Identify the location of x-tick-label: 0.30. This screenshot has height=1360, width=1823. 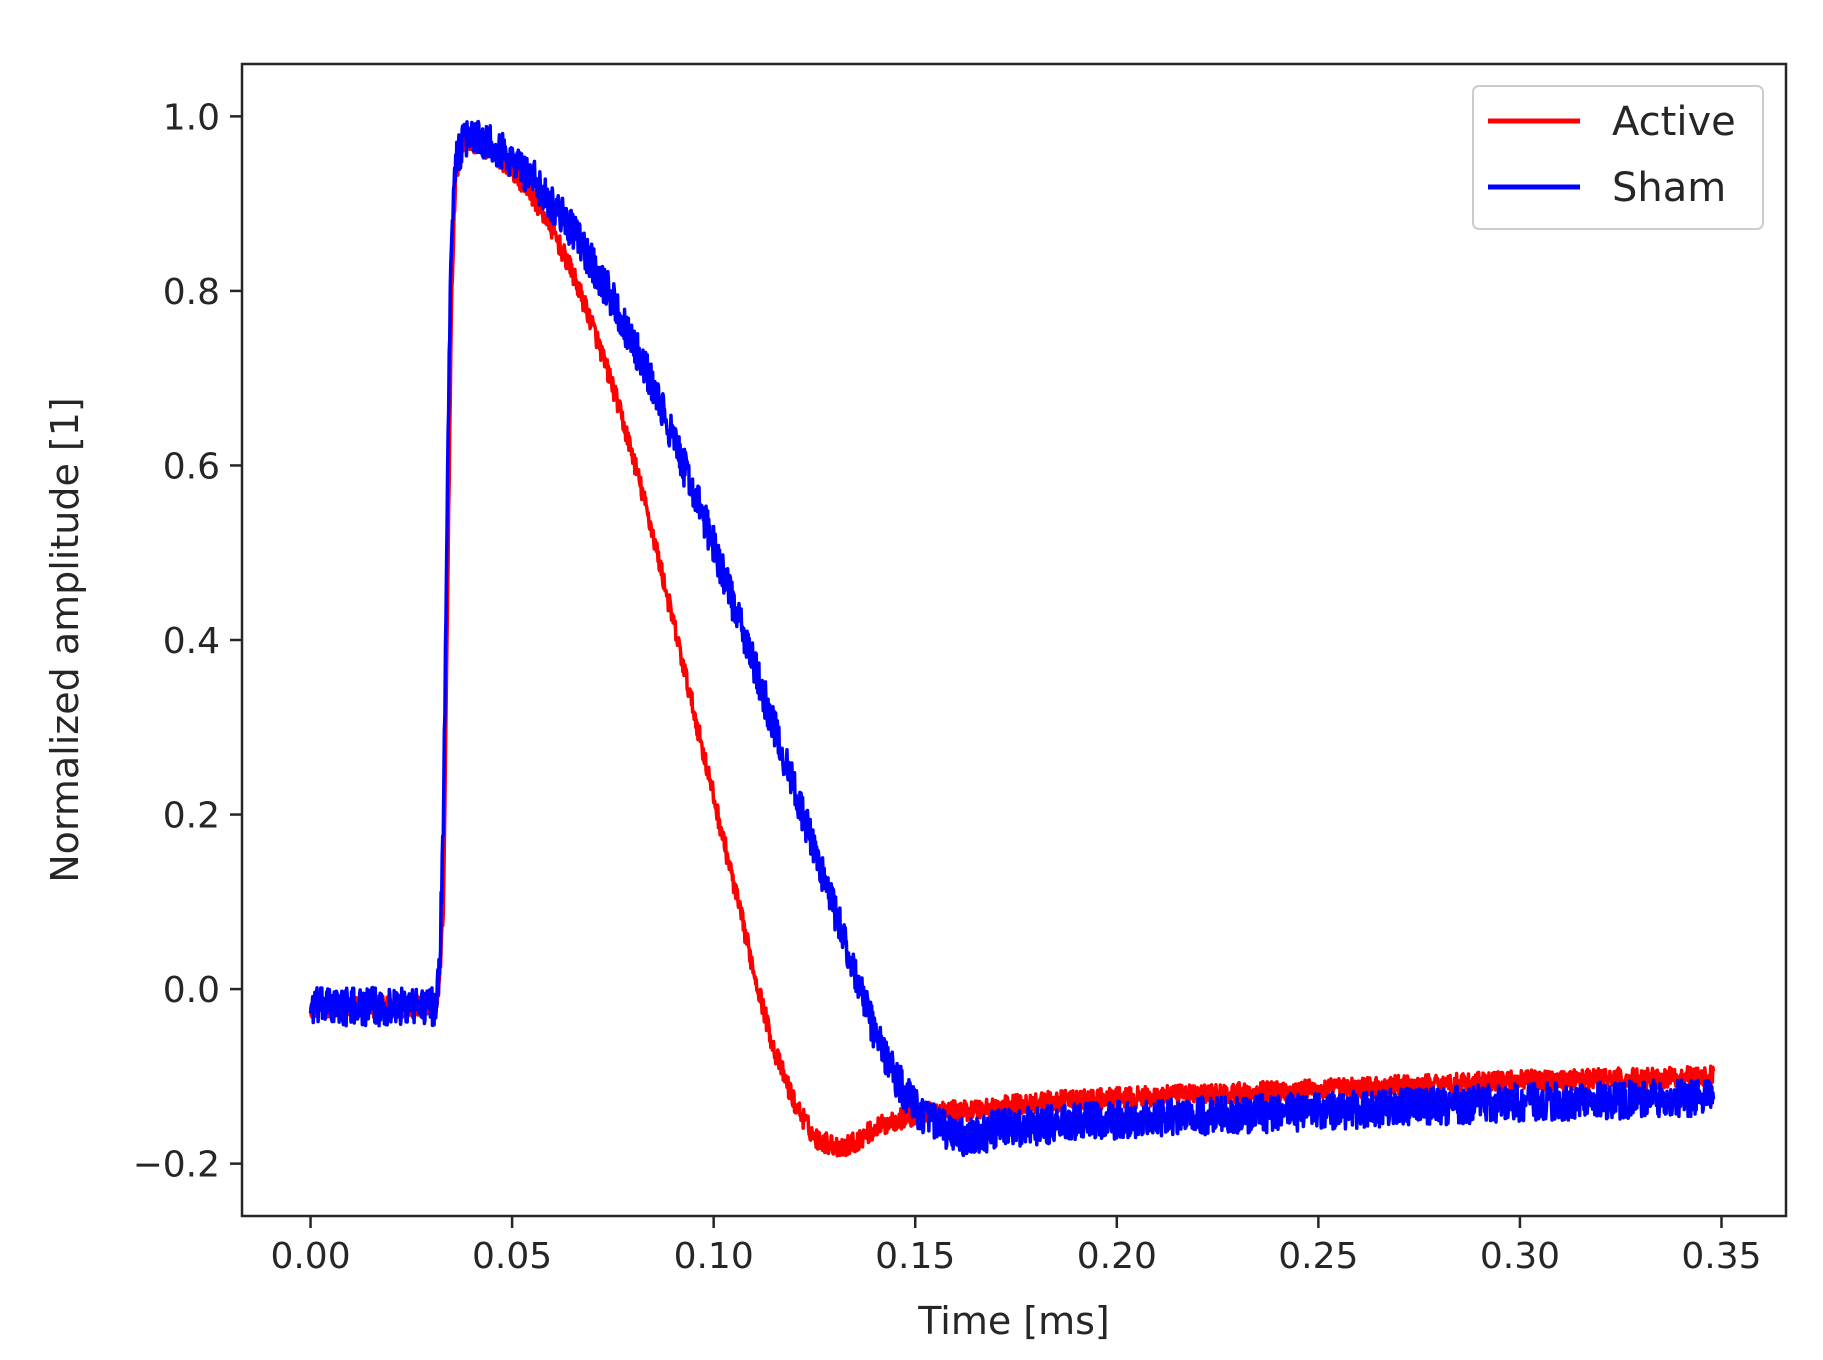
(1520, 1256).